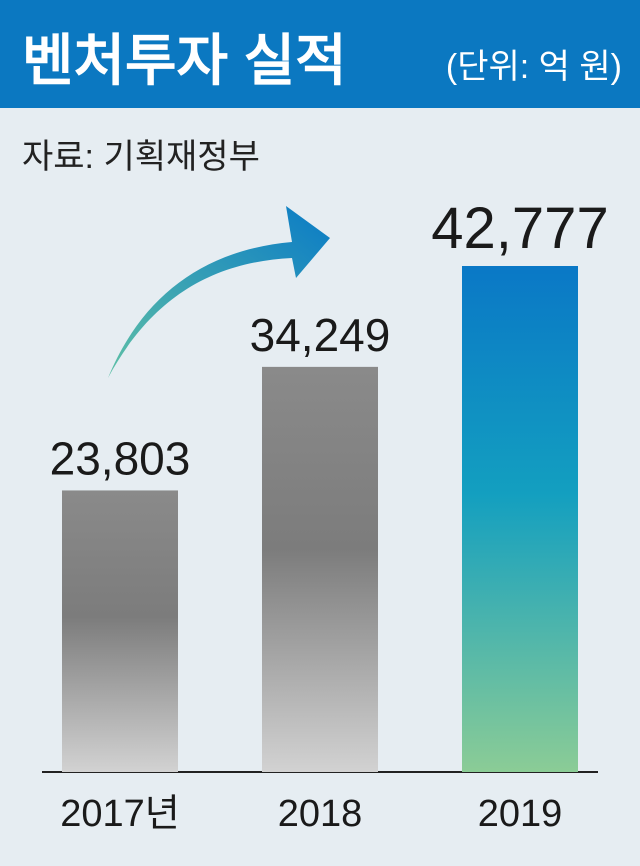  What do you see at coordinates (120, 814) in the screenshot?
I see `x-tick-label: 2017년` at bounding box center [120, 814].